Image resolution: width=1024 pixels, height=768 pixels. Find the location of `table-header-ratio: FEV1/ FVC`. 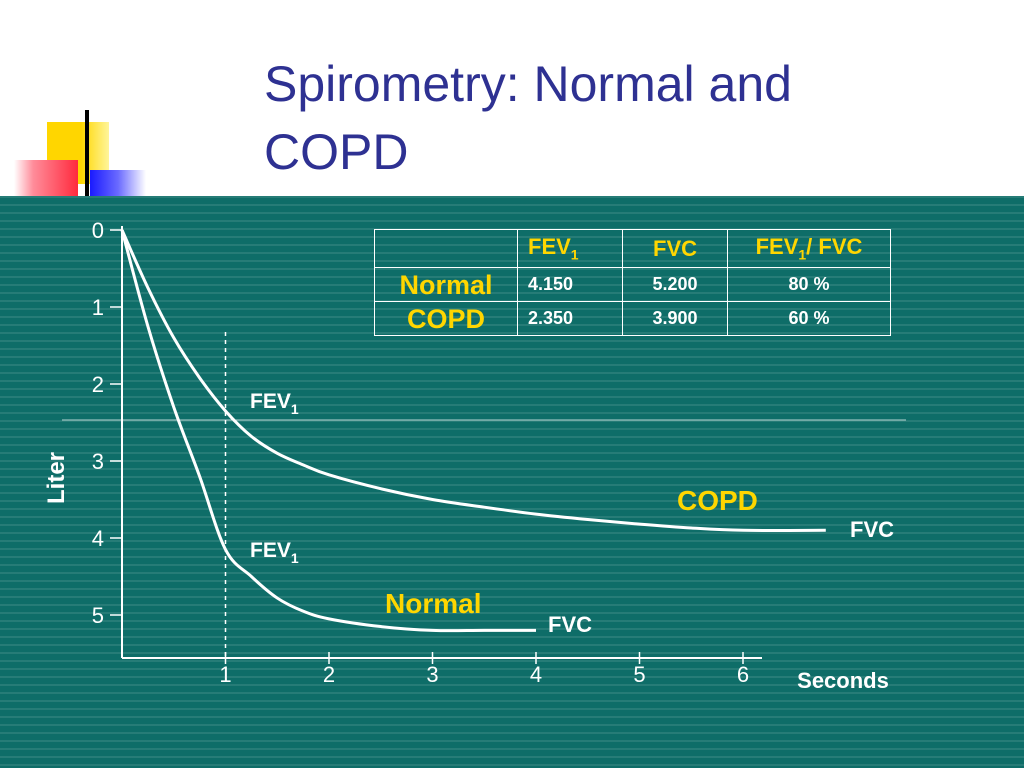

table-header-ratio: FEV1/ FVC is located at coordinates (809, 248).